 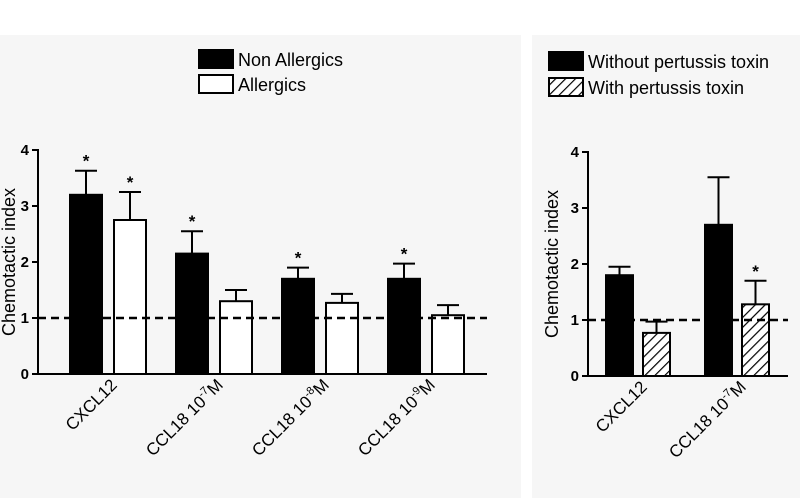 What do you see at coordinates (666, 88) in the screenshot?
I see `panel2-legend-label-2: With pertussis toxin` at bounding box center [666, 88].